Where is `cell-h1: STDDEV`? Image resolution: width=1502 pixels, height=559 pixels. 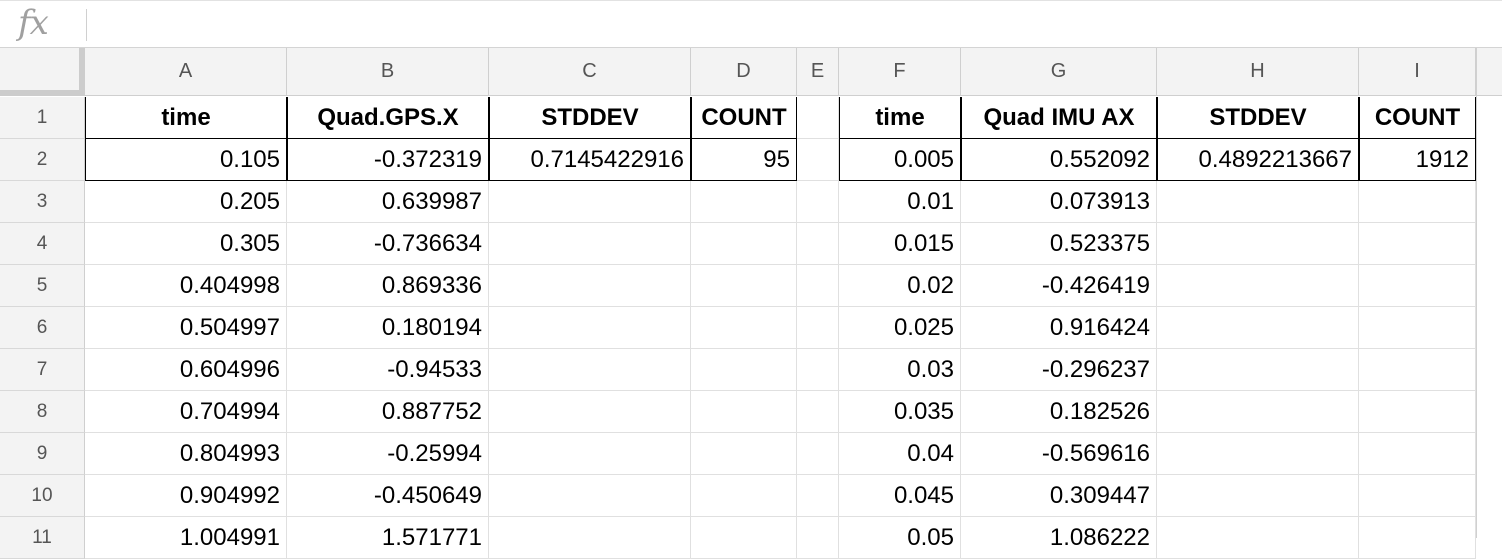
cell-h1: STDDEV is located at coordinates (1258, 118).